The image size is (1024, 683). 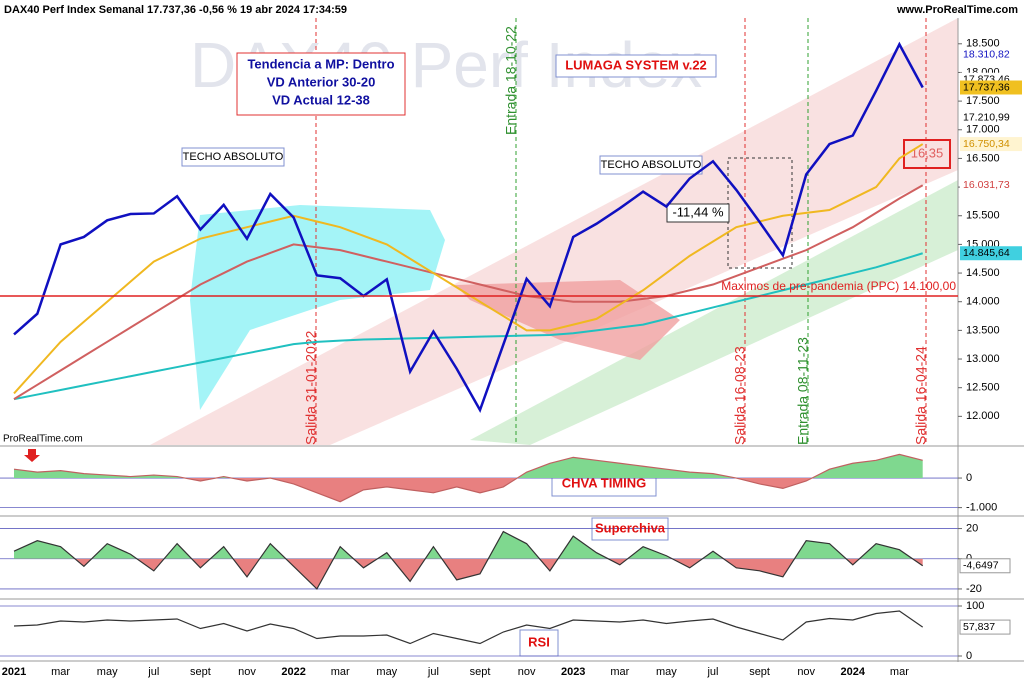 I want to click on annotation: Salida 16-08-23, so click(x=740, y=395).